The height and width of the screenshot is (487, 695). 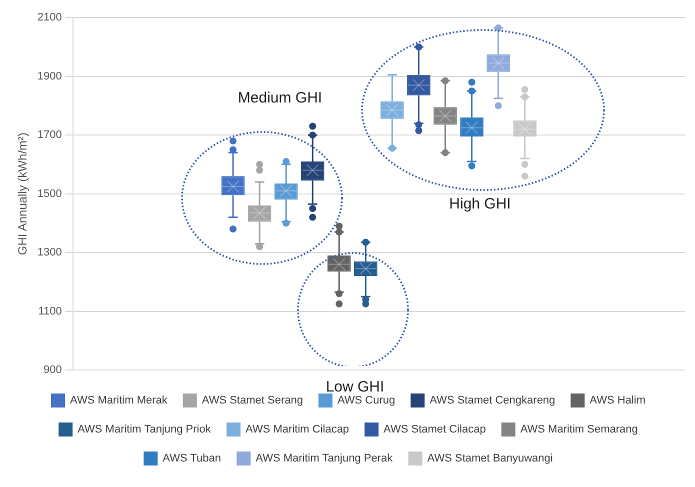 What do you see at coordinates (50, 311) in the screenshot?
I see `y-tick-label: 1100` at bounding box center [50, 311].